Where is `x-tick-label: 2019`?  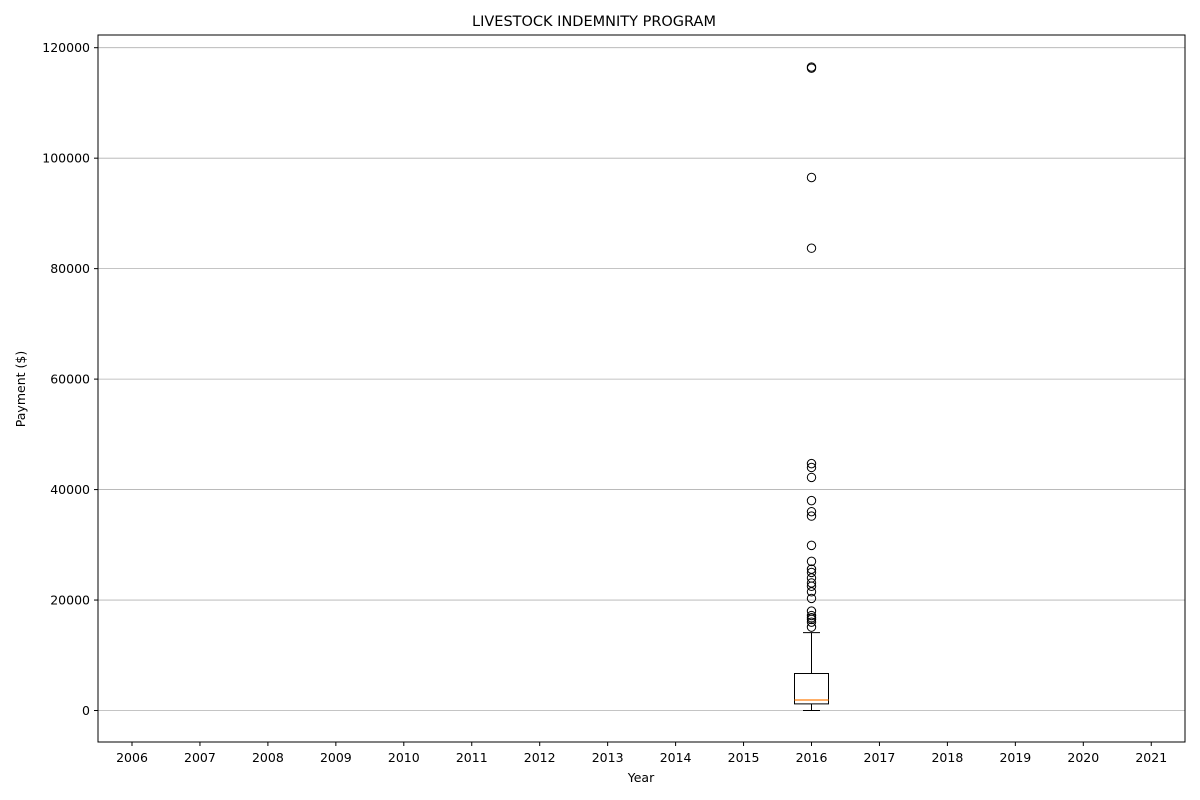 x-tick-label: 2019 is located at coordinates (1015, 757).